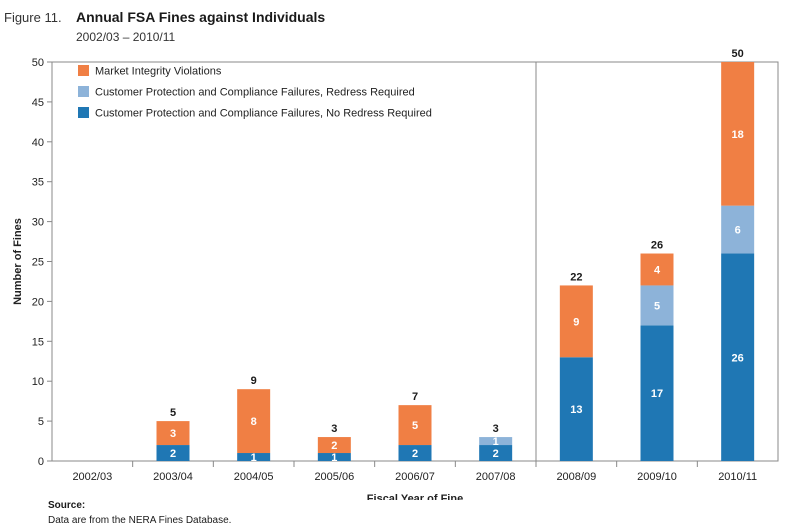  Describe the element at coordinates (415, 496) in the screenshot. I see `x-axis-title: Fiscal Year of Fine` at that location.